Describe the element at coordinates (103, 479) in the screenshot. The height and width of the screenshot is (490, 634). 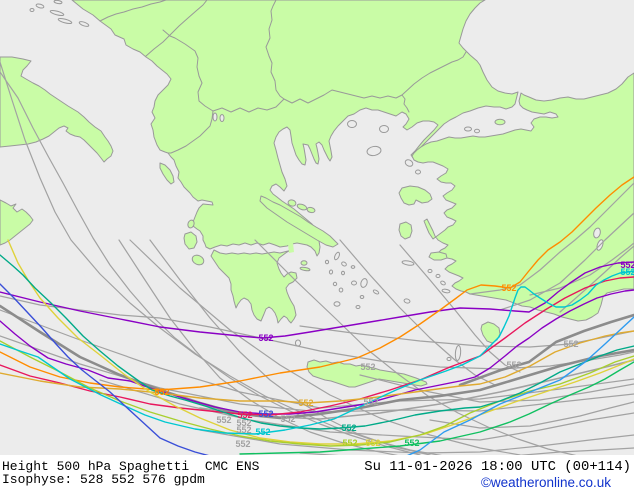
I see `svg-text: Isophyse: 528 552 576 gpdm` at that location.